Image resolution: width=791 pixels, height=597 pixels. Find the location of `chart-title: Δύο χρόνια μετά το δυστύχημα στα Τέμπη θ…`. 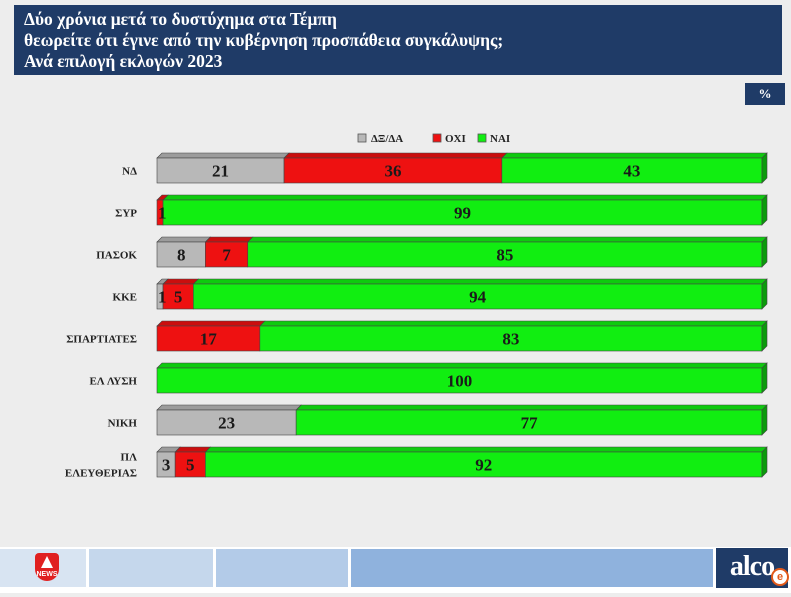

chart-title: Δύο χρόνια μετά το δυστύχημα στα Τέμπη θ… is located at coordinates (398, 40).